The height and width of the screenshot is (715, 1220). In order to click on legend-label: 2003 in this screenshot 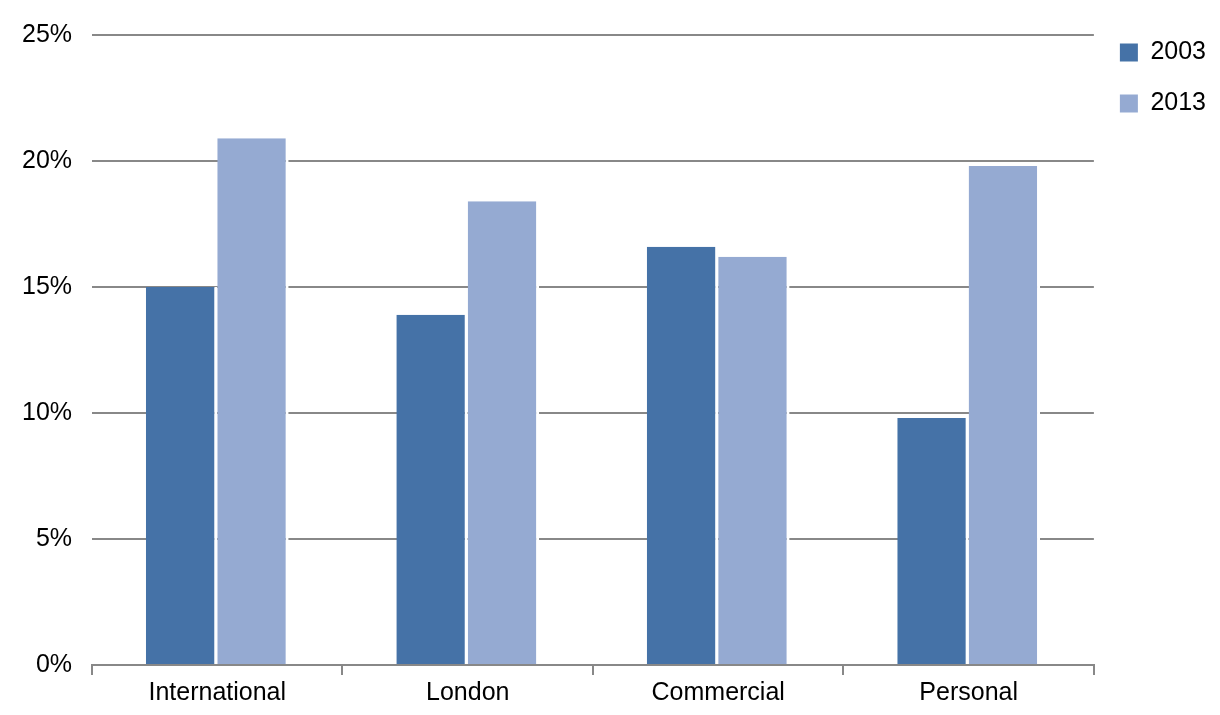, I will do `click(1178, 50)`.